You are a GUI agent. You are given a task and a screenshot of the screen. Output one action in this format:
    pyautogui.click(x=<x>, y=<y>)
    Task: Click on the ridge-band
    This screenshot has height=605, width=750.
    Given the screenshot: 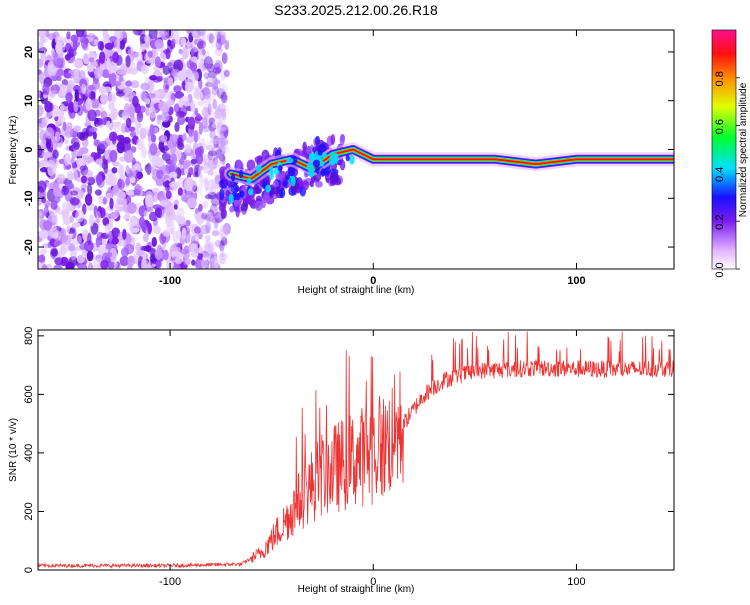 What is the action you would take?
    pyautogui.click(x=452, y=164)
    